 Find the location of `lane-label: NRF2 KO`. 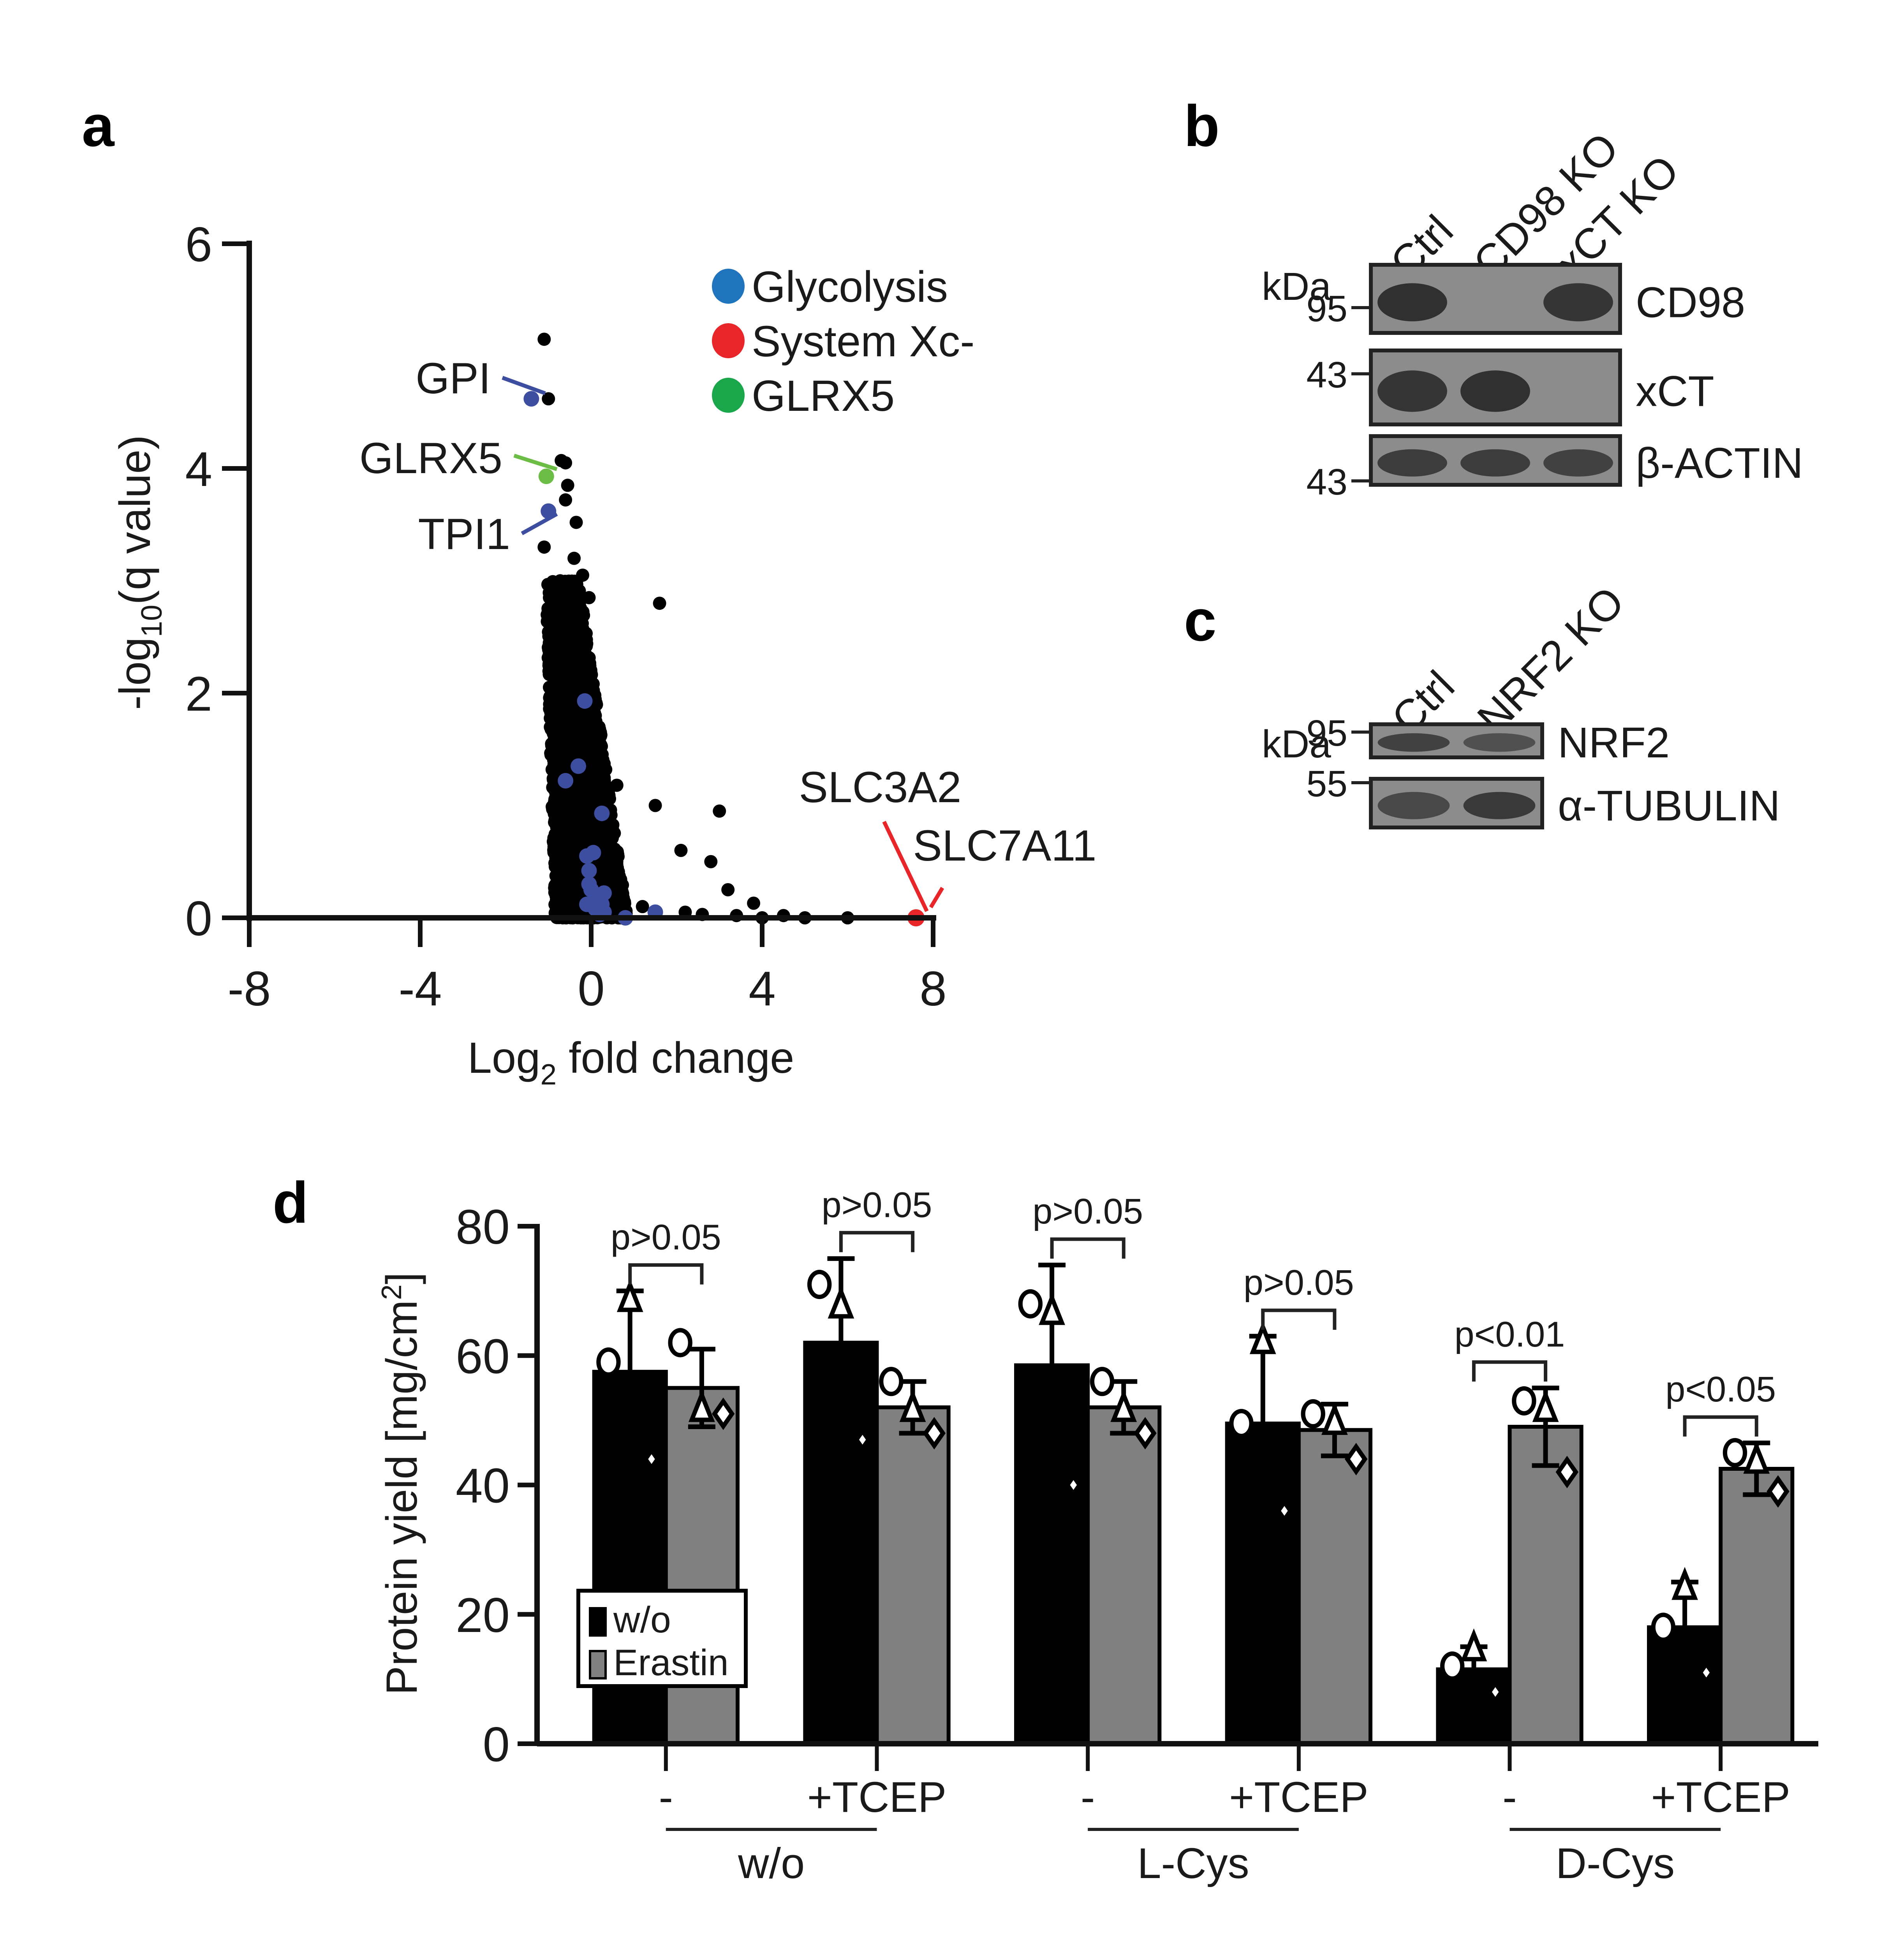

lane-label: NRF2 KO is located at coordinates (1550, 660).